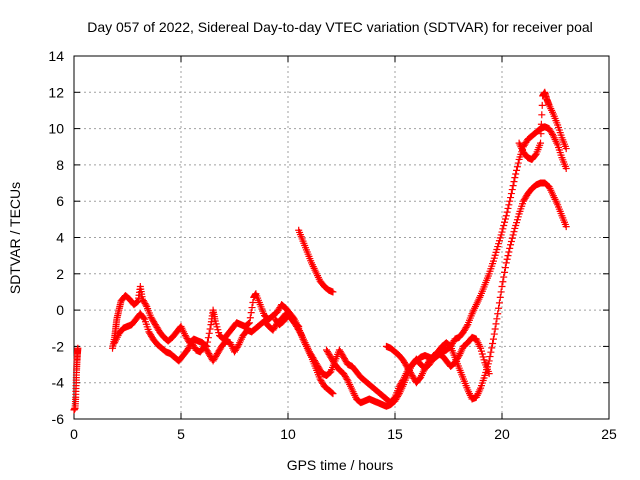  What do you see at coordinates (58, 346) in the screenshot?
I see `y-tick-label: -2` at bounding box center [58, 346].